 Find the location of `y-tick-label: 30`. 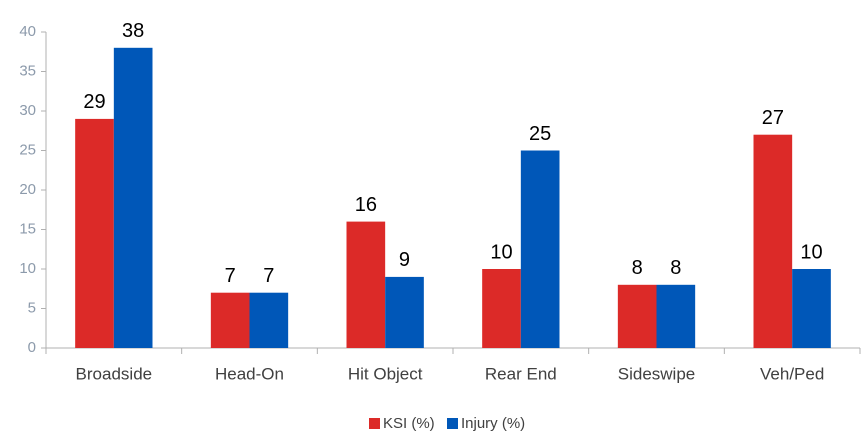

y-tick-label: 30 is located at coordinates (27, 110).